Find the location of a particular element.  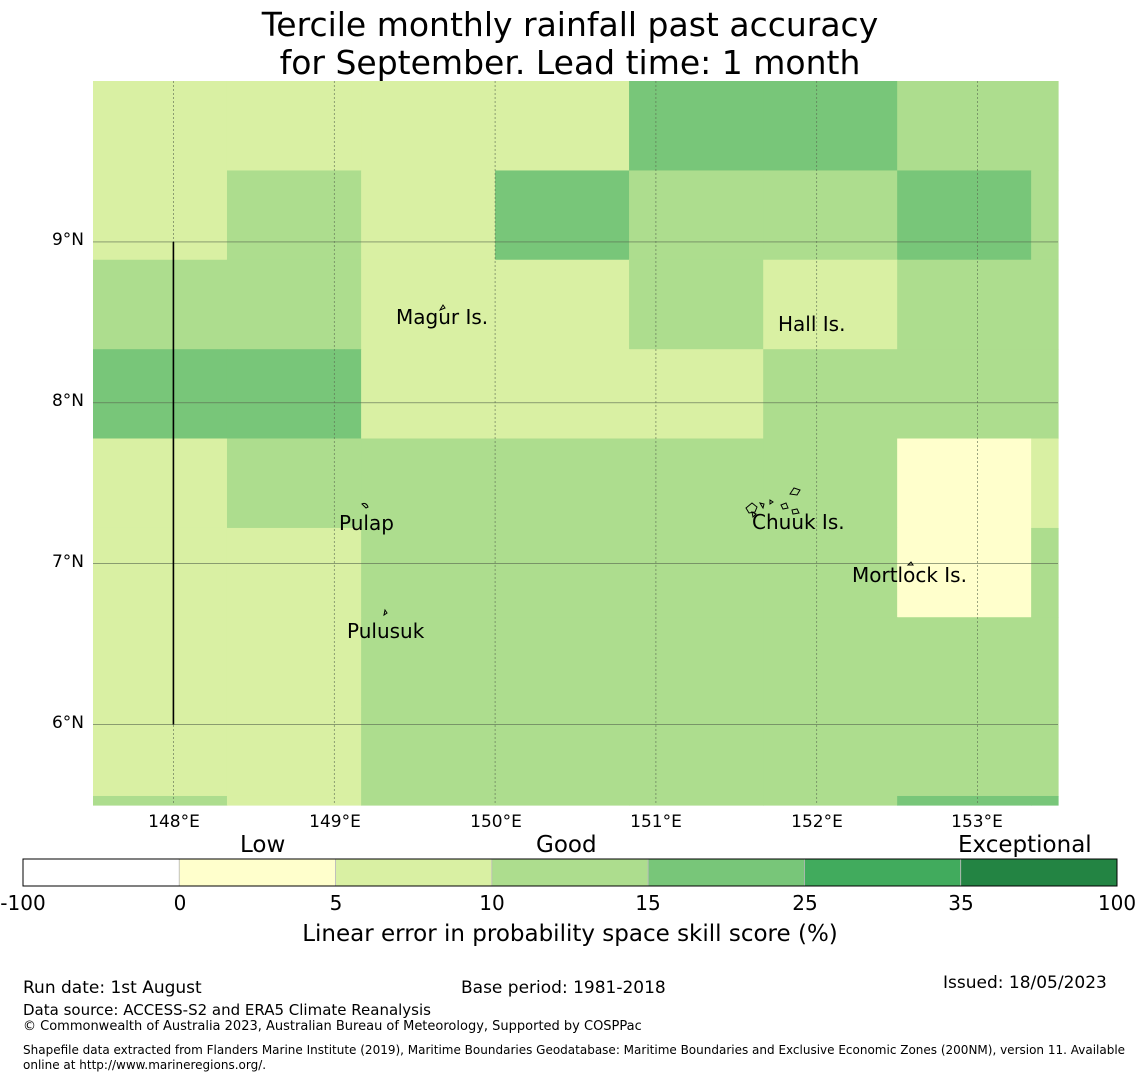

colorbar-tick: 10 is located at coordinates (492, 903).